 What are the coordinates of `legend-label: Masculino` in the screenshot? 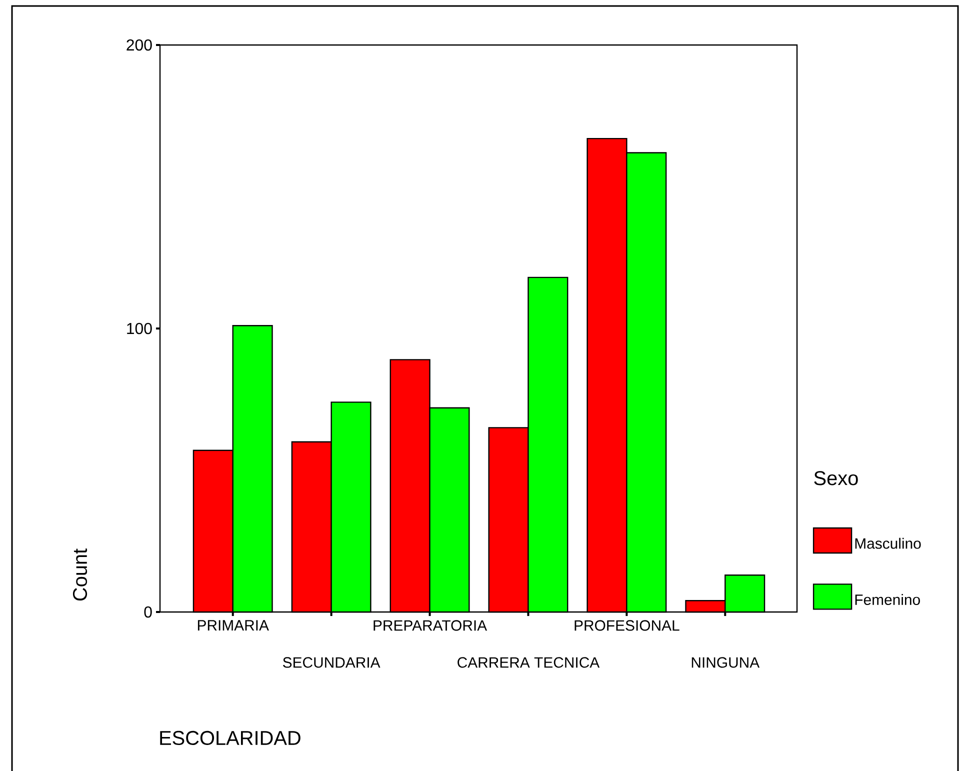 It's located at (888, 543).